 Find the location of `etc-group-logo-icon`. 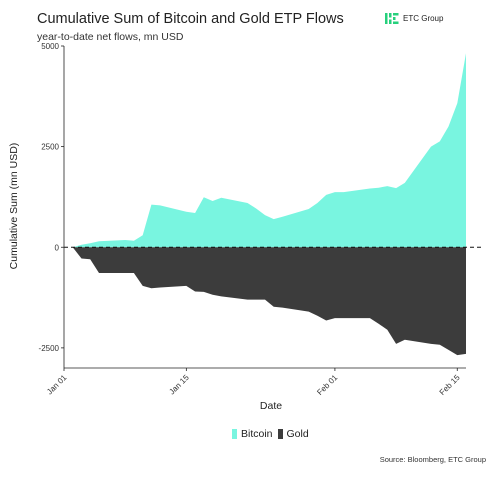

etc-group-logo-icon is located at coordinates (392, 18).